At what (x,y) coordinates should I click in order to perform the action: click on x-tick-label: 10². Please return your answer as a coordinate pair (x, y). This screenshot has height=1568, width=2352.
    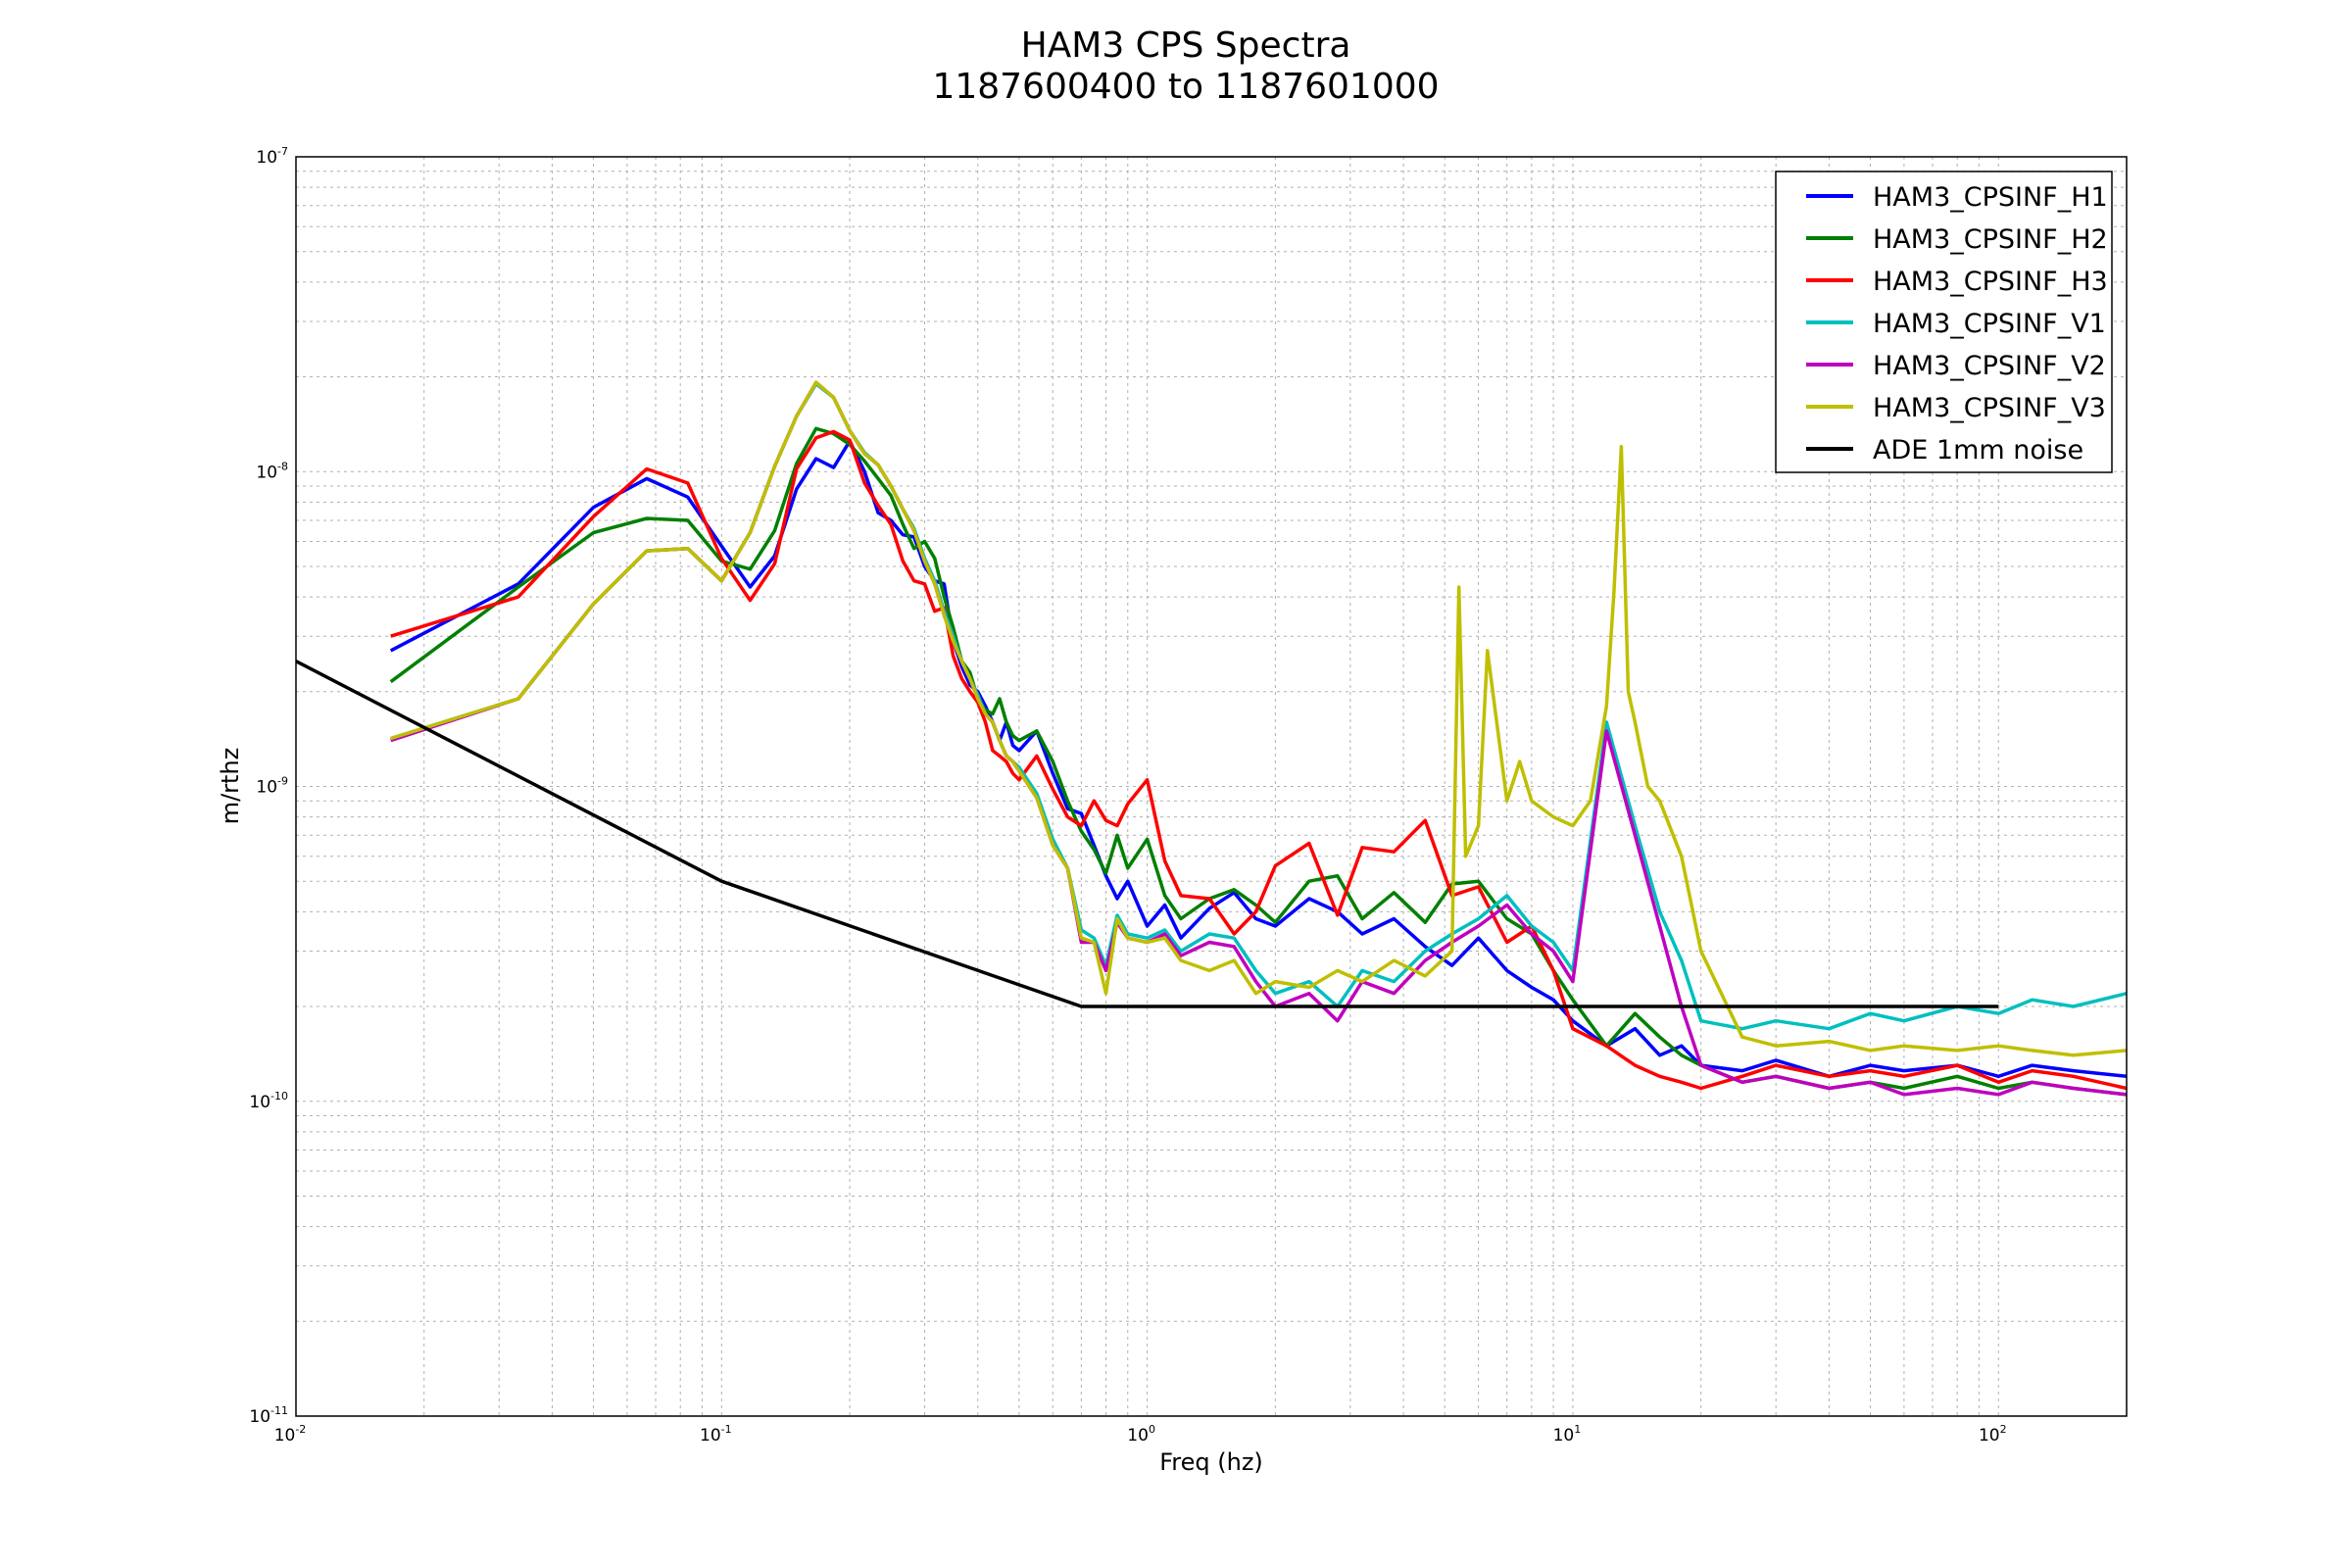
    Looking at the image, I should click on (1993, 1434).